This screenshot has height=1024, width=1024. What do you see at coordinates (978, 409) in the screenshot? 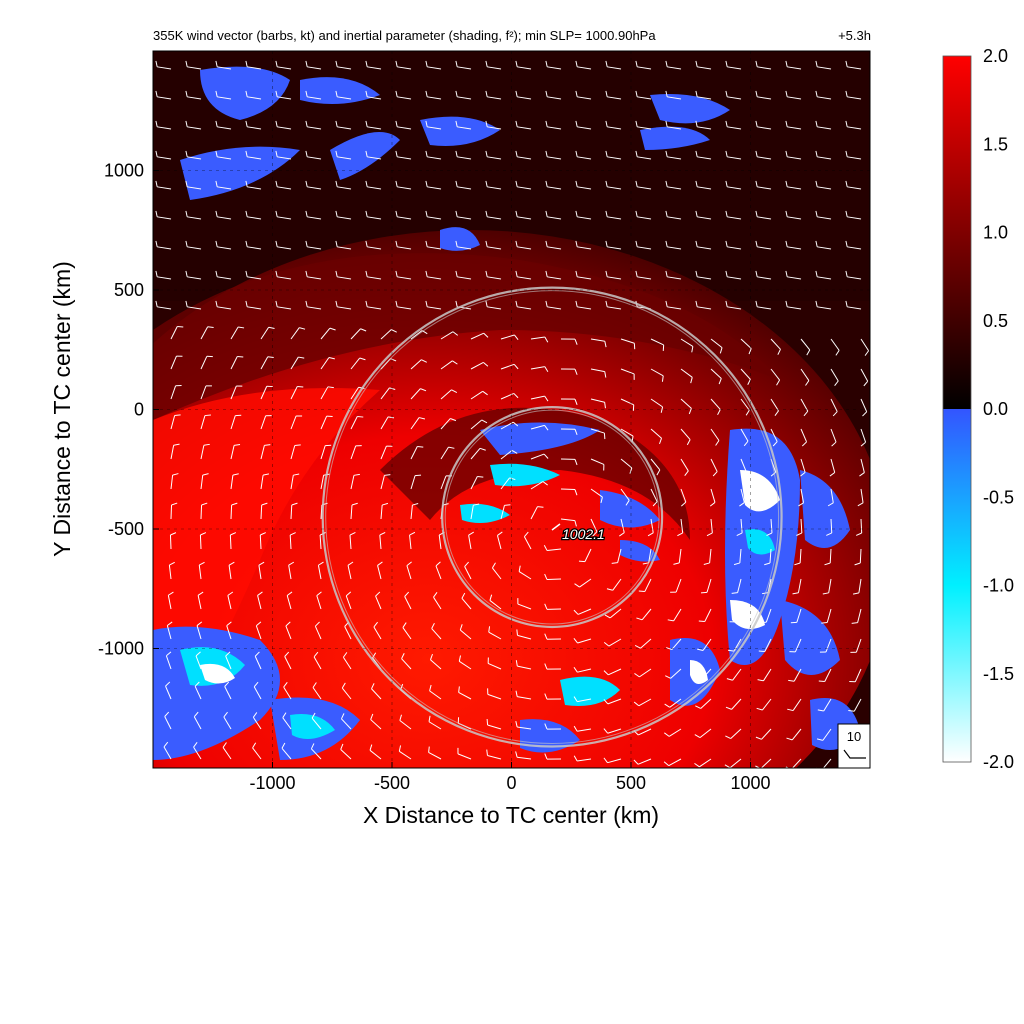
I see `colorbar: 2.0 1.5 1.0 0.5 0.0 -0.5 -1.0 -1.5 -2.0` at bounding box center [978, 409].